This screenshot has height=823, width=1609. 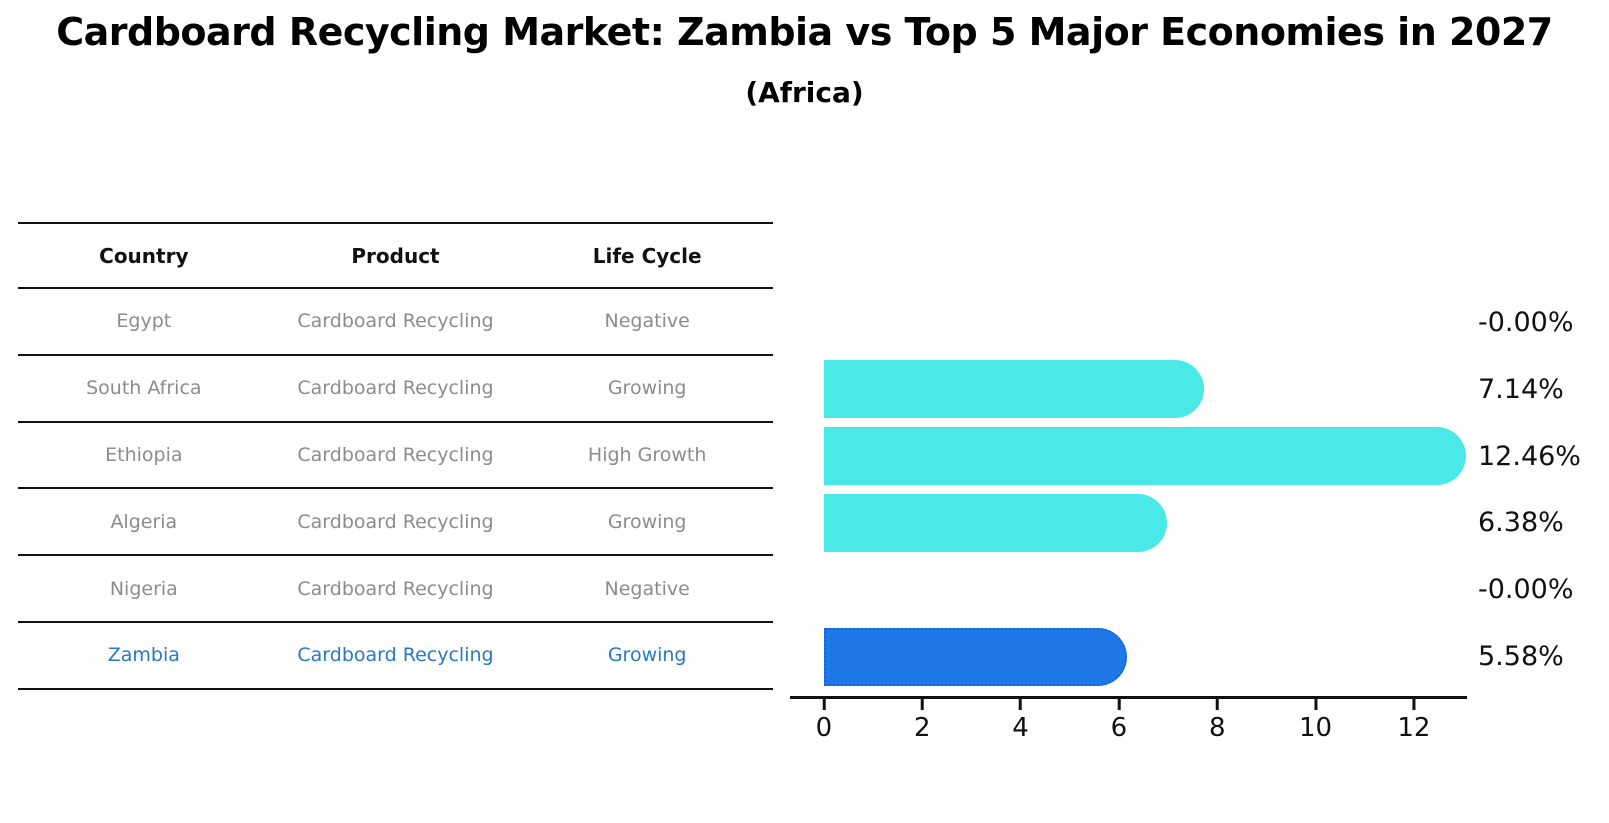 I want to click on bar-zambia-highlighted, so click(x=975, y=656).